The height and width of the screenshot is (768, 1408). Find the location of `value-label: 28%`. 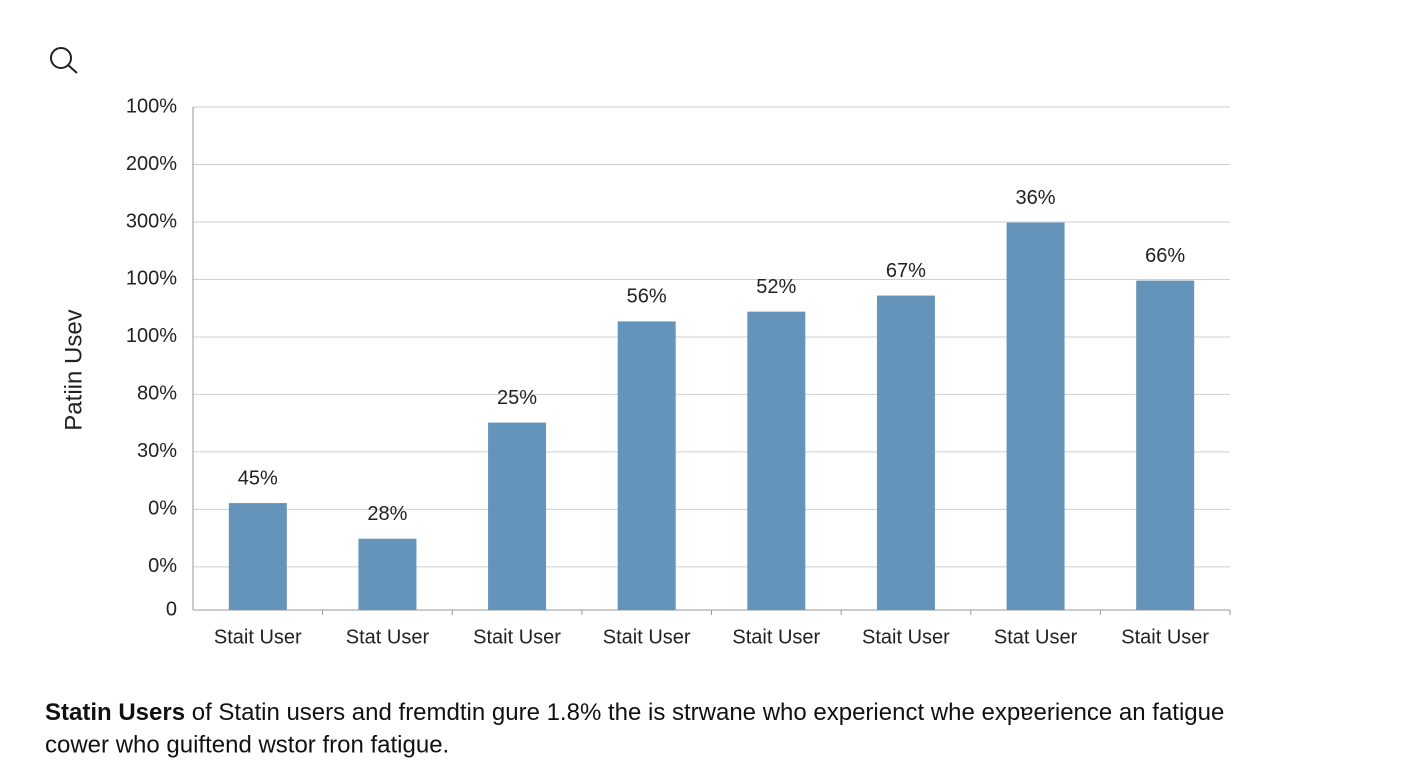

value-label: 28% is located at coordinates (387, 514).